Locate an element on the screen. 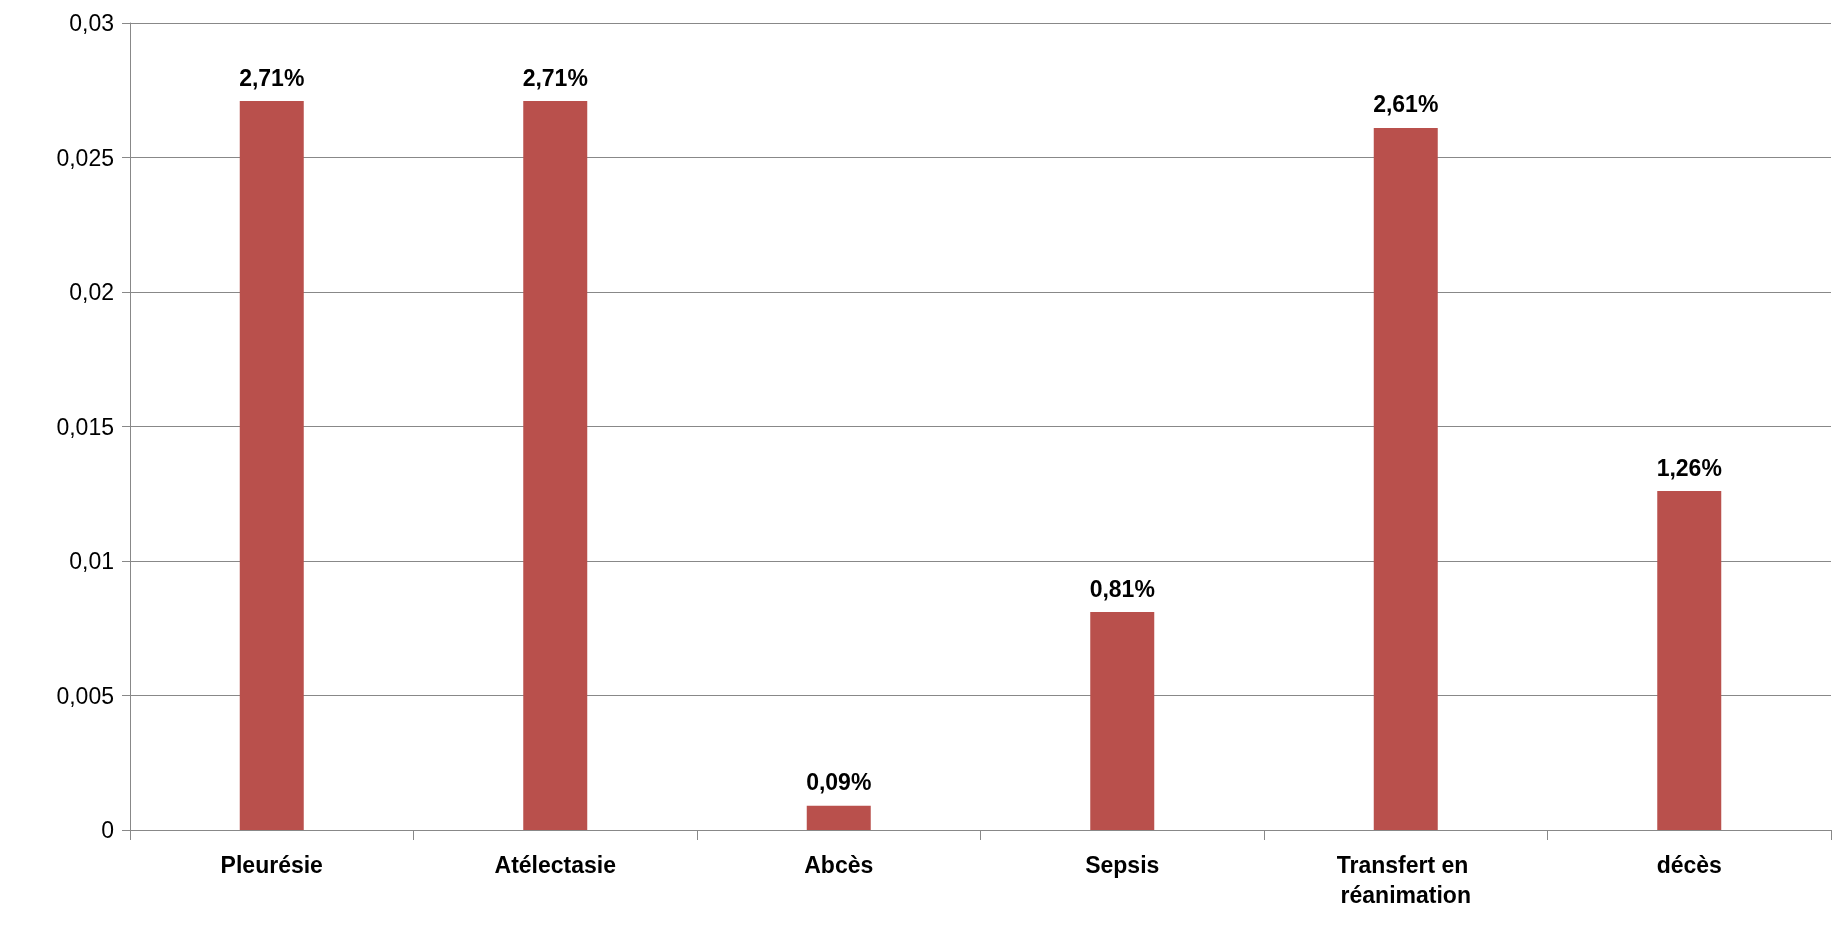 The height and width of the screenshot is (935, 1839). y-tick-label: 0,03 is located at coordinates (91, 23).